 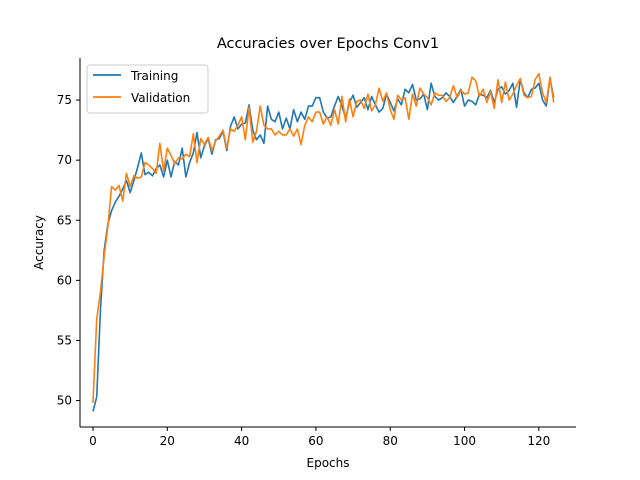 What do you see at coordinates (538, 441) in the screenshot?
I see `x-tick-label: 120` at bounding box center [538, 441].